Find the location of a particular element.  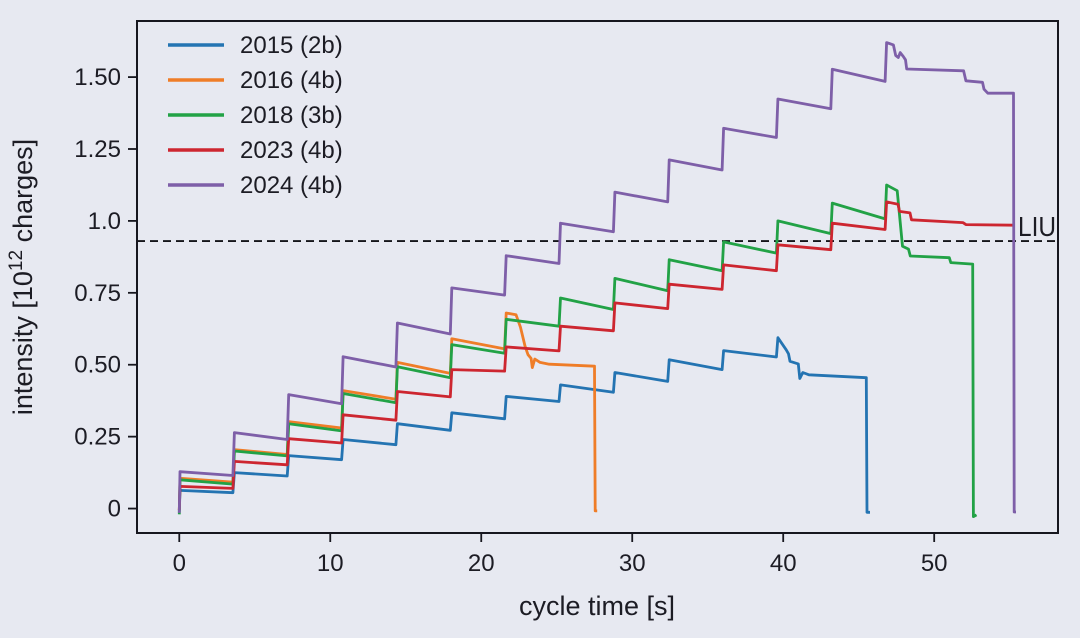

x-tick-label: 10 is located at coordinates (330, 563).